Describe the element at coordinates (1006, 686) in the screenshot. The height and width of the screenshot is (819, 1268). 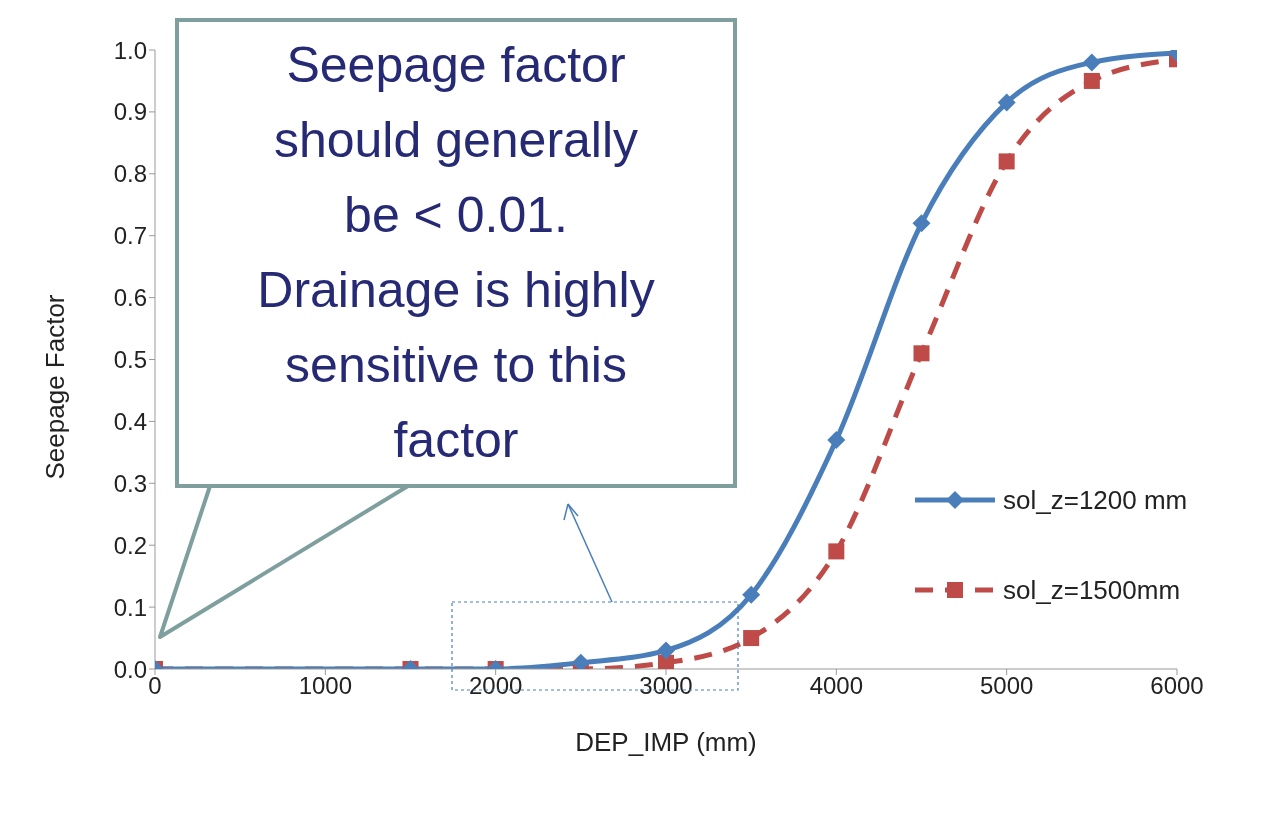
I see `x-tick-label: 5000` at that location.